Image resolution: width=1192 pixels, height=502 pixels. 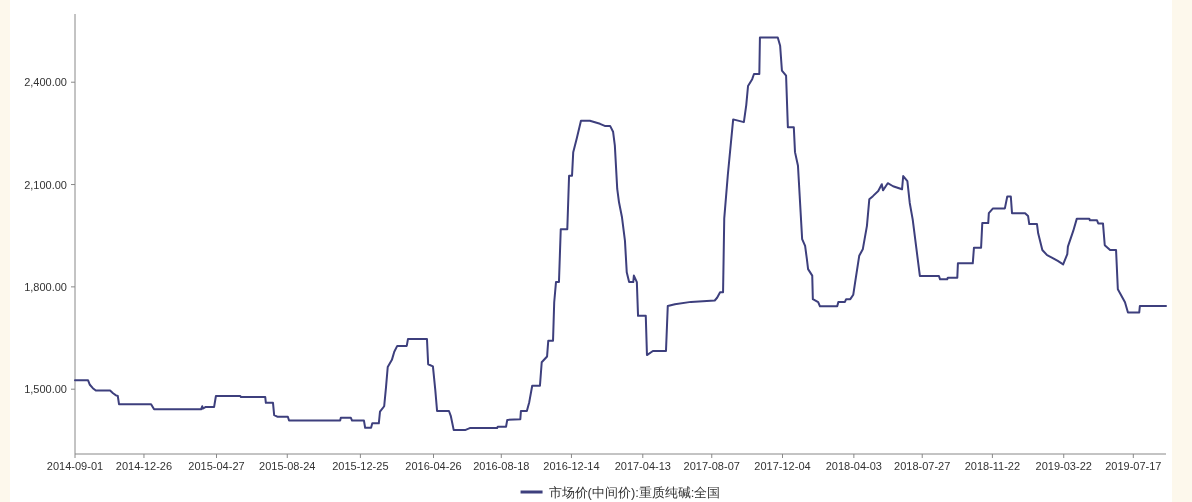 I want to click on y-tick-label: 1,800.00, so click(x=45, y=286).